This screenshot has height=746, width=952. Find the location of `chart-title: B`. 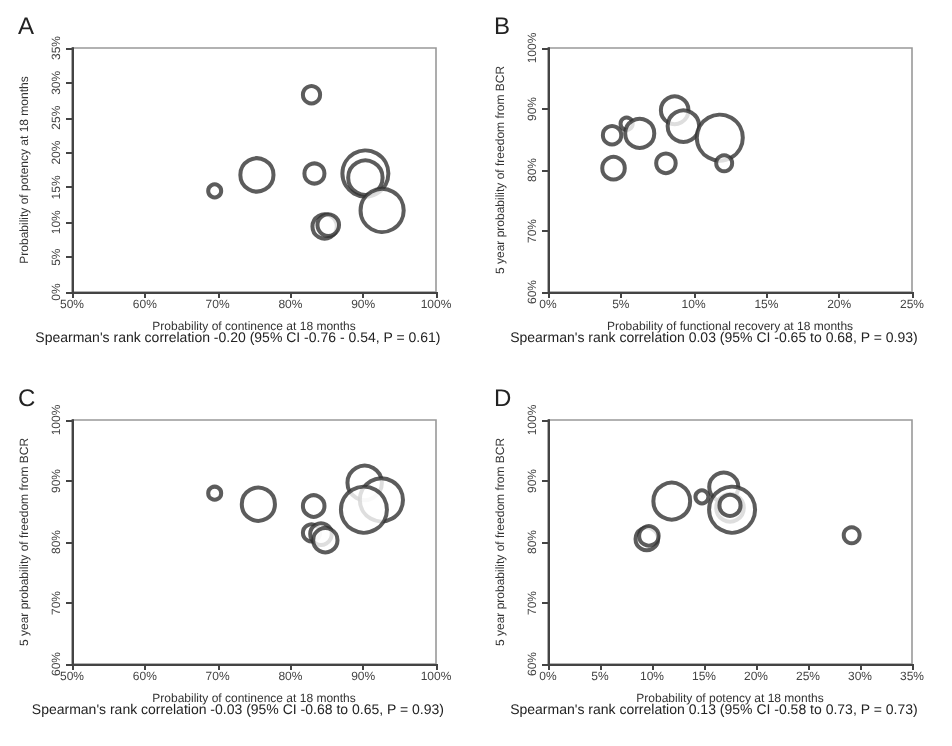

chart-title: B is located at coordinates (502, 26).